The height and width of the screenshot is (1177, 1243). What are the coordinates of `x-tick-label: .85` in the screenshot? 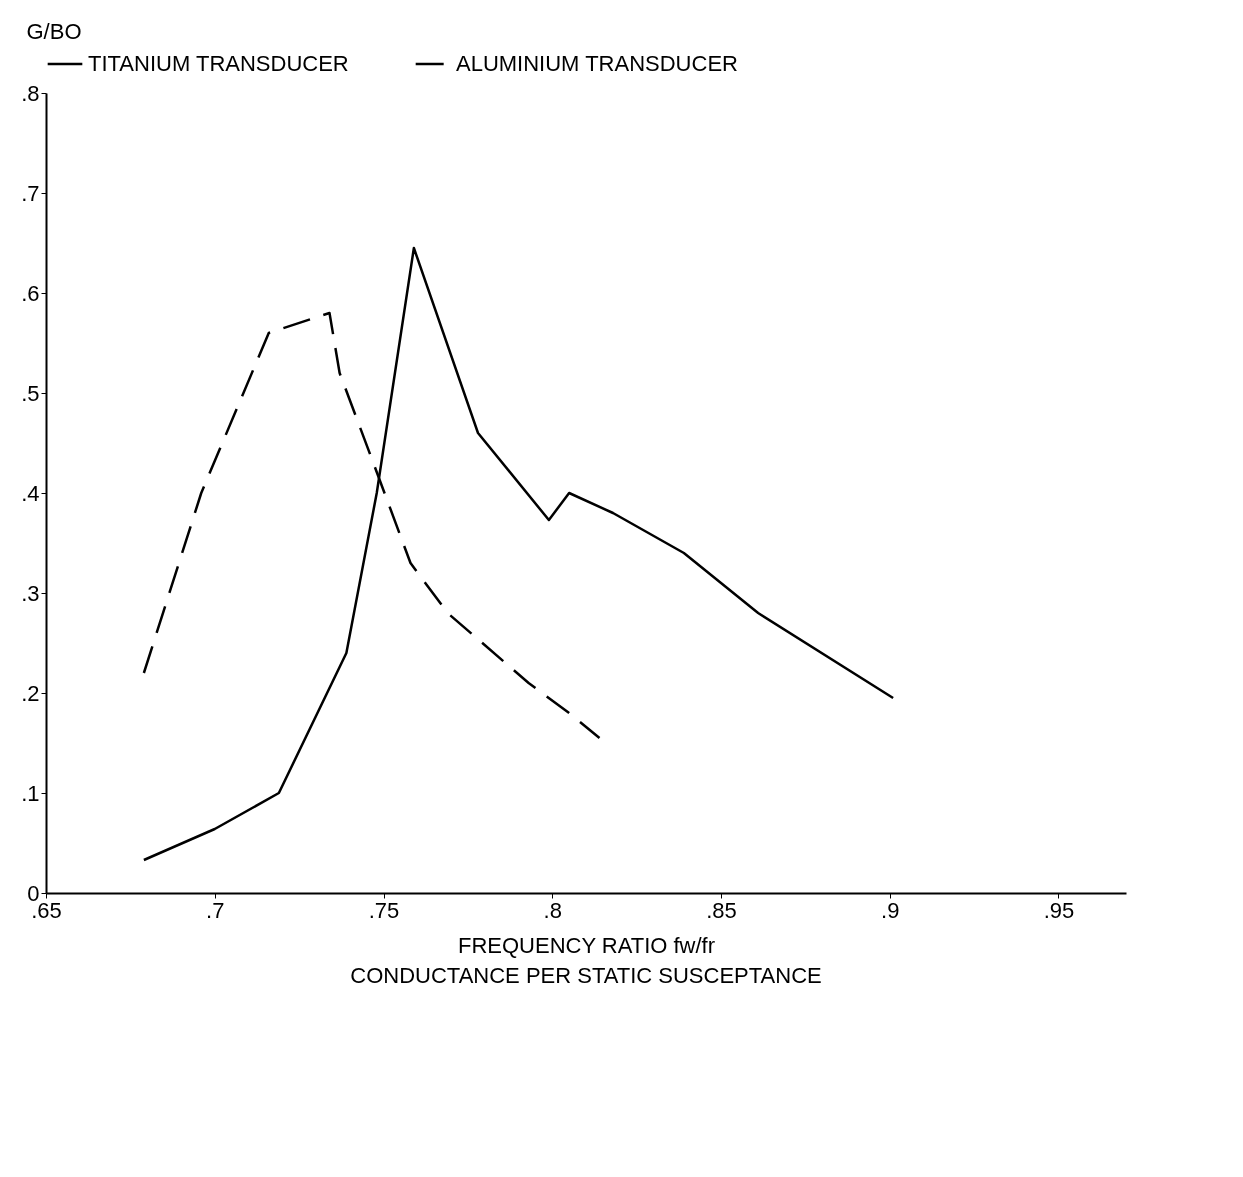 It's located at (721, 910).